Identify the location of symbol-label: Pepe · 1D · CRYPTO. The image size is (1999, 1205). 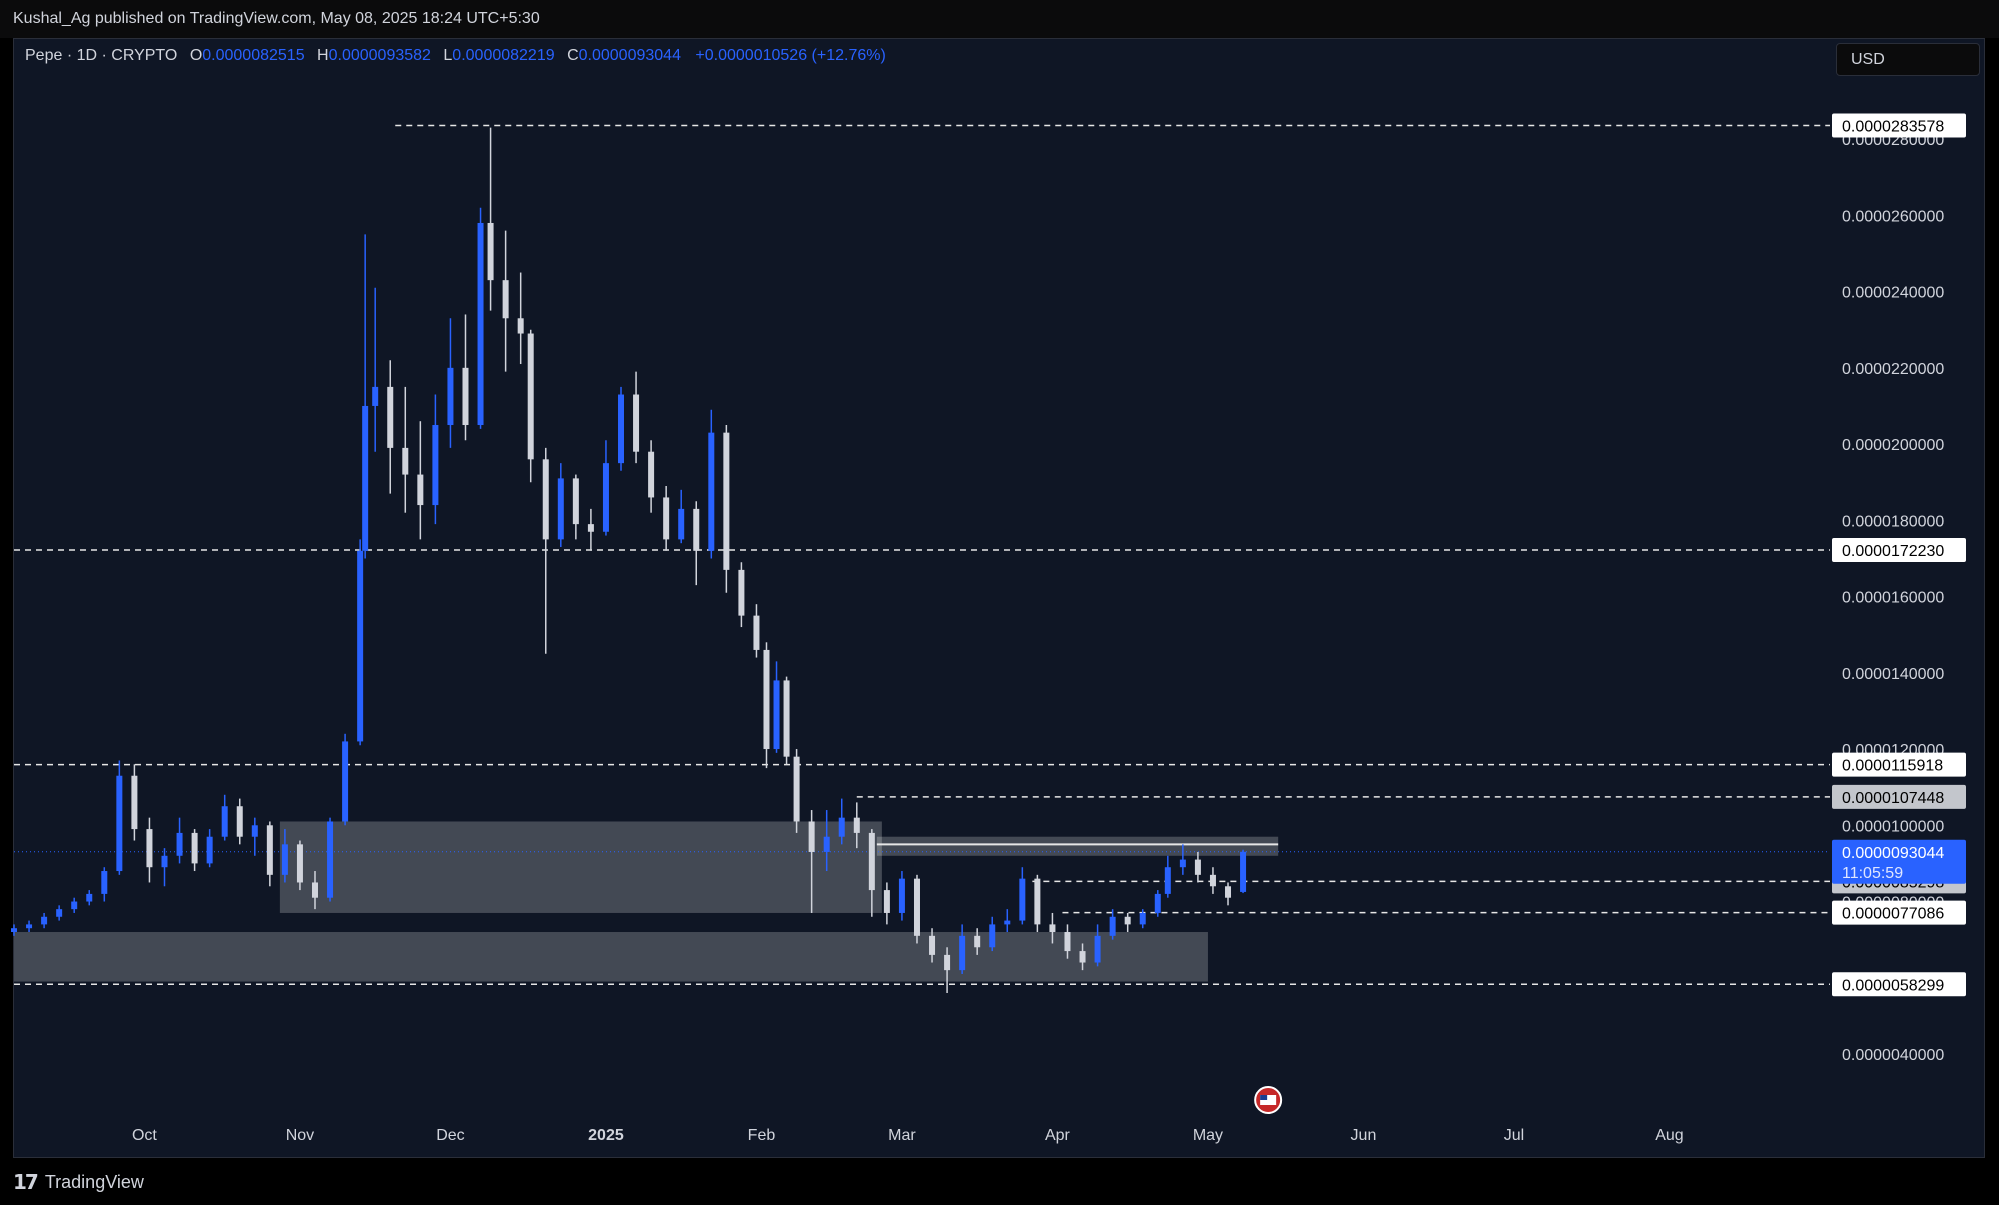
(101, 55).